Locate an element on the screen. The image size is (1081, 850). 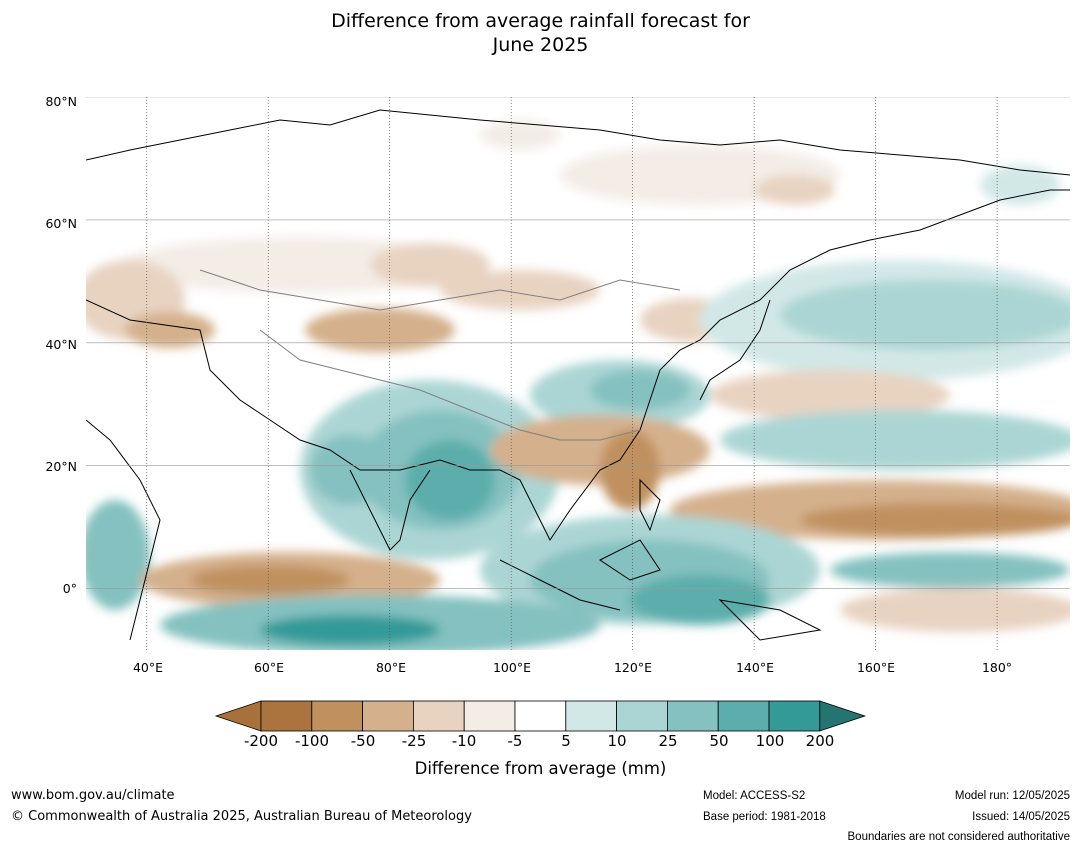
border-china-south is located at coordinates (580, 435).